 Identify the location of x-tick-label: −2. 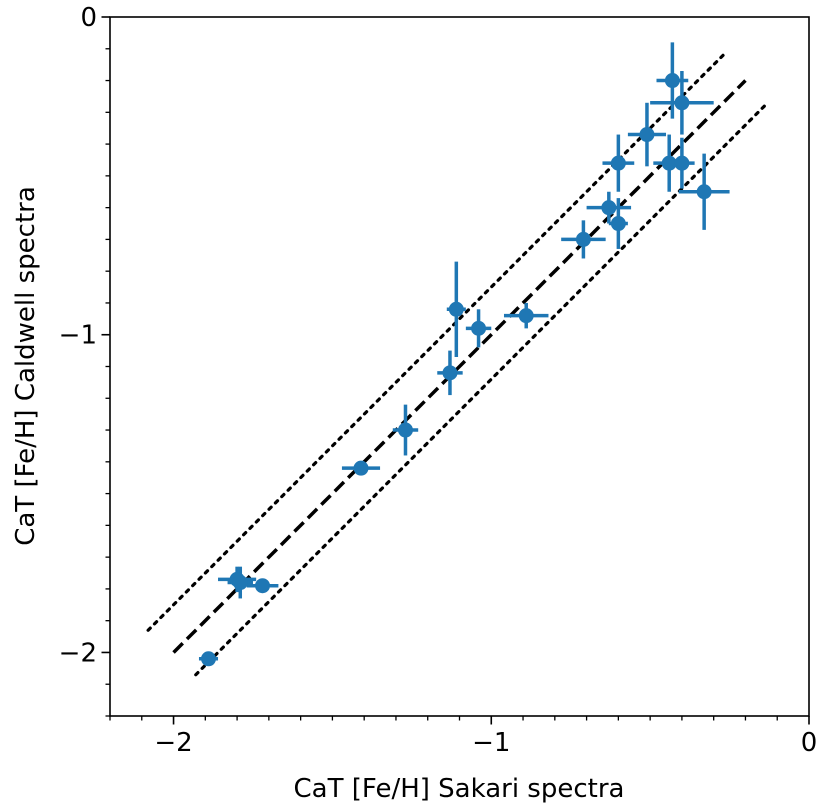
(173, 743).